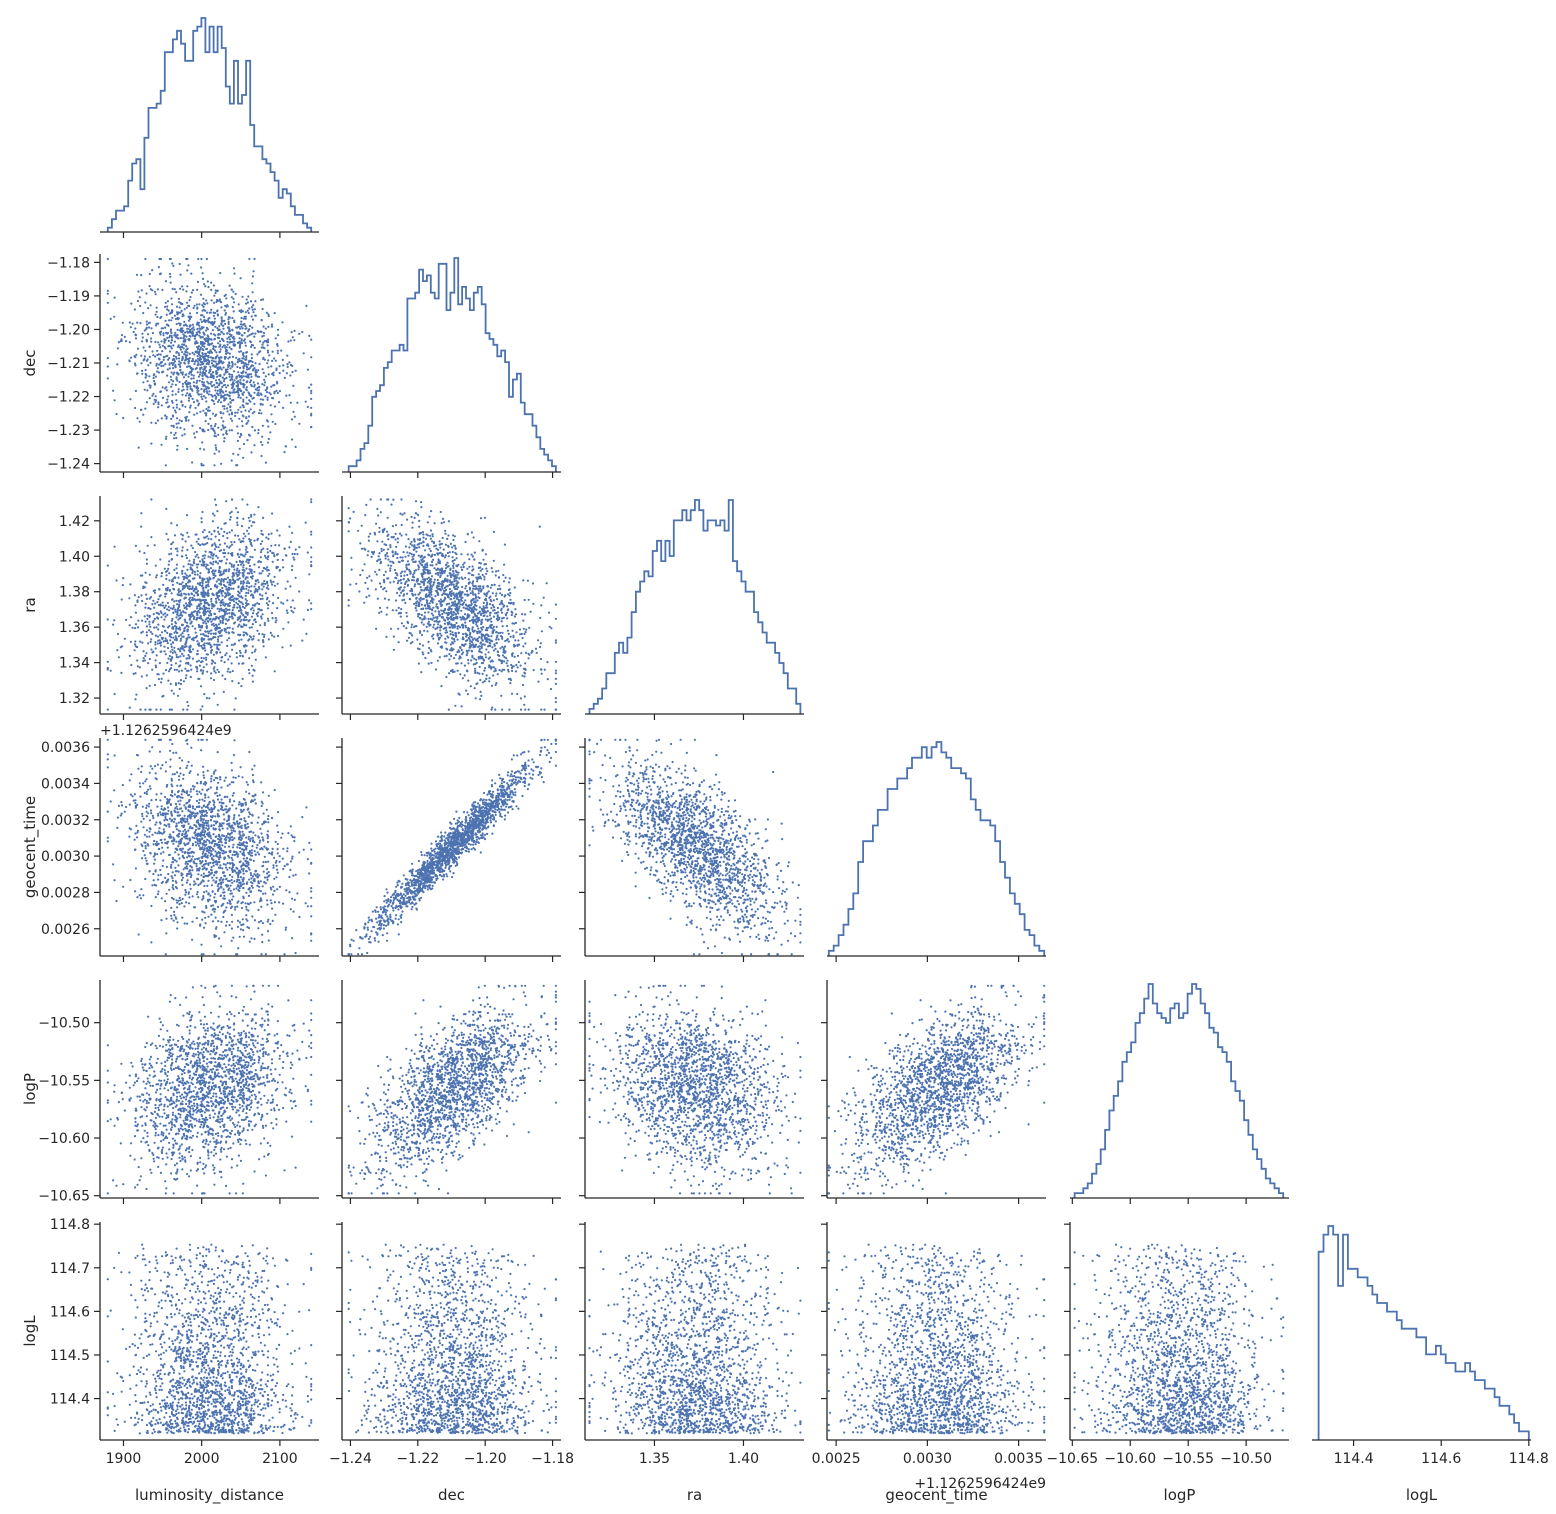  Describe the element at coordinates (68, 465) in the screenshot. I see `y-tick-label: −1.24` at that location.